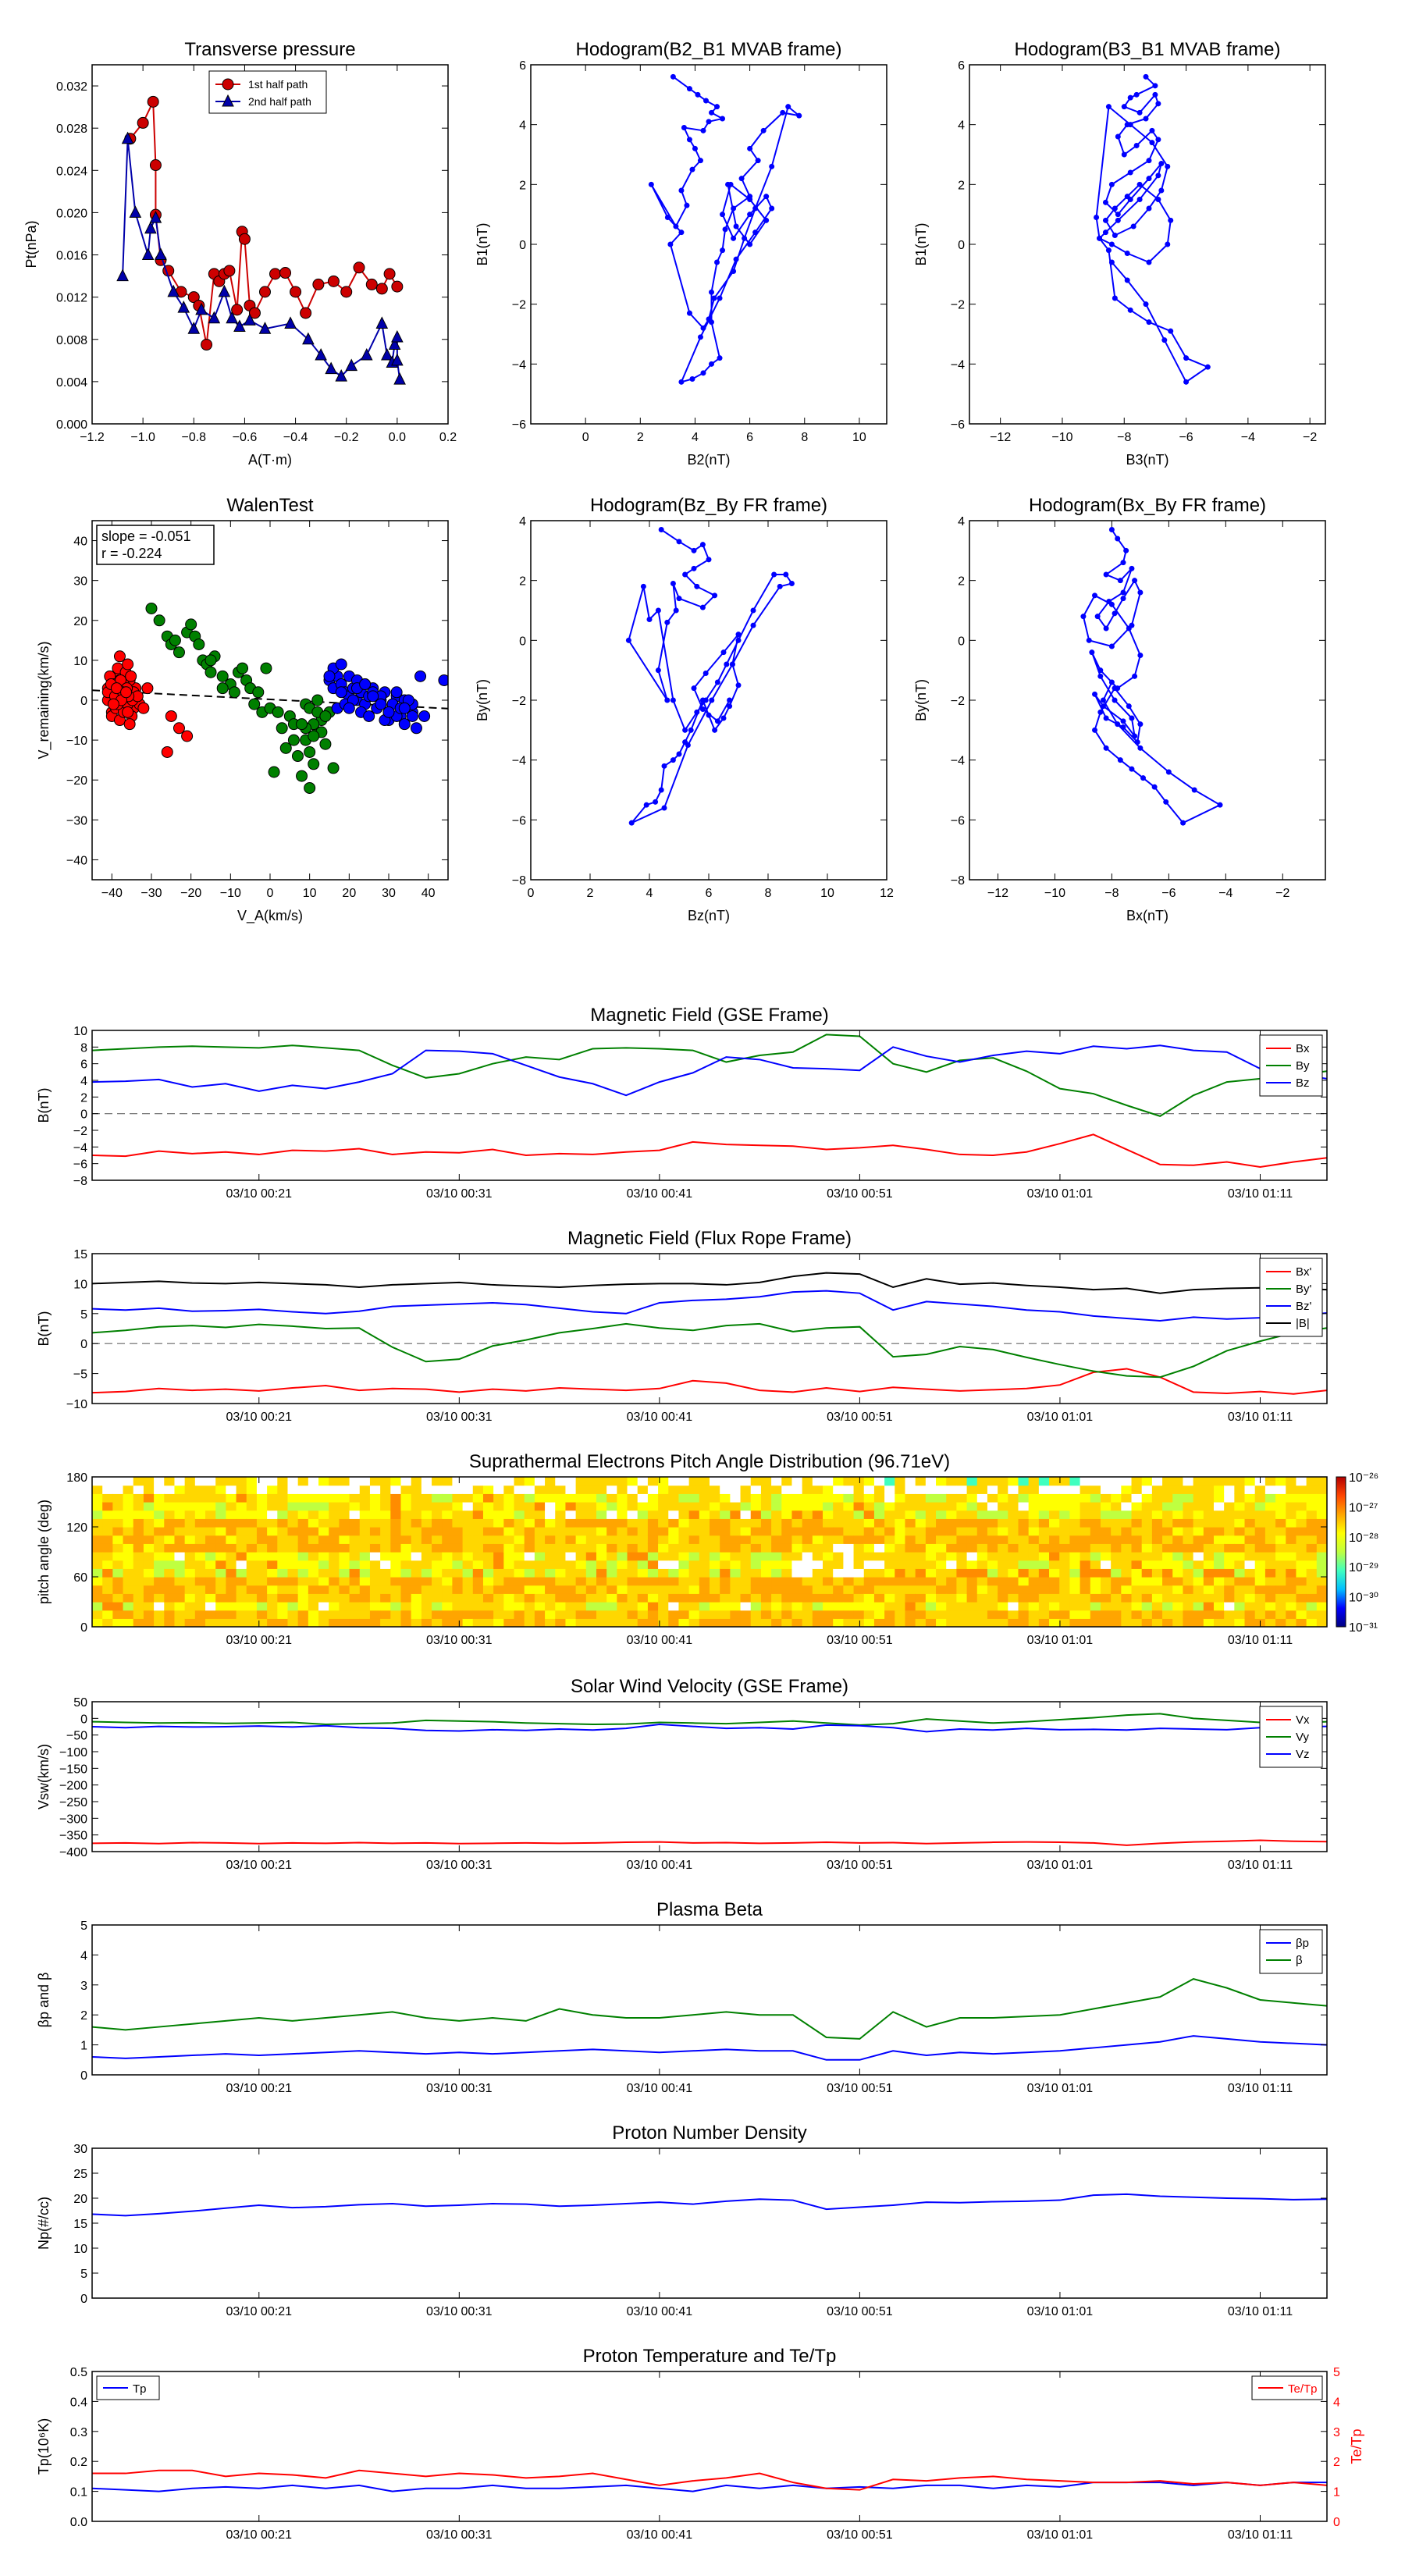 Image resolution: width=1405 pixels, height=2576 pixels. I want to click on x-tick-label: 03/10 01:11, so click(1260, 2311).